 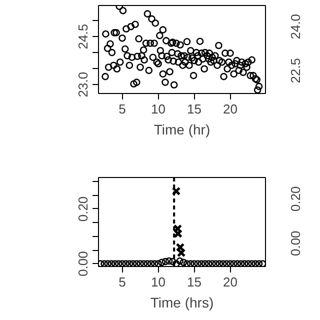 I want to click on y-tick-label: 24.5, so click(x=83, y=37).